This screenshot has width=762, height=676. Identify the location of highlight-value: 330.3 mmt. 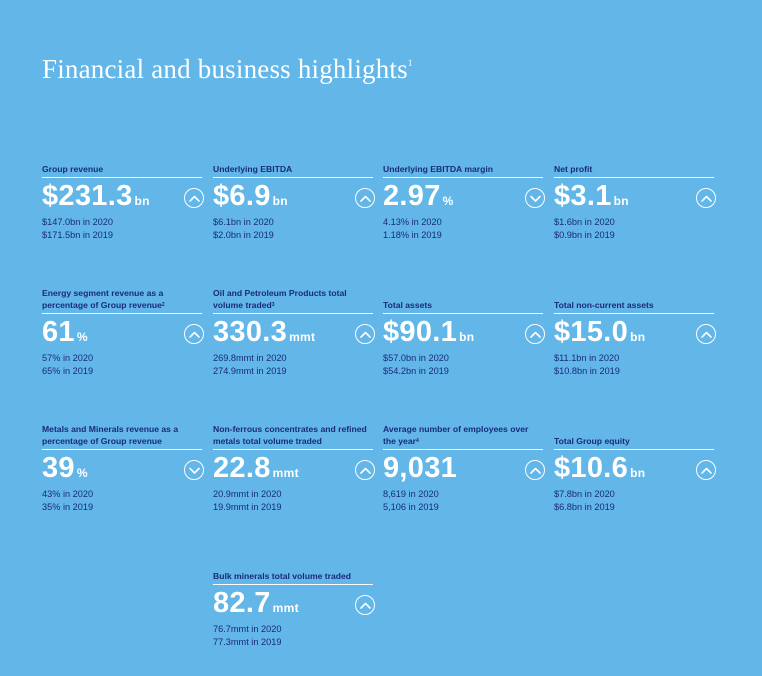
(264, 332).